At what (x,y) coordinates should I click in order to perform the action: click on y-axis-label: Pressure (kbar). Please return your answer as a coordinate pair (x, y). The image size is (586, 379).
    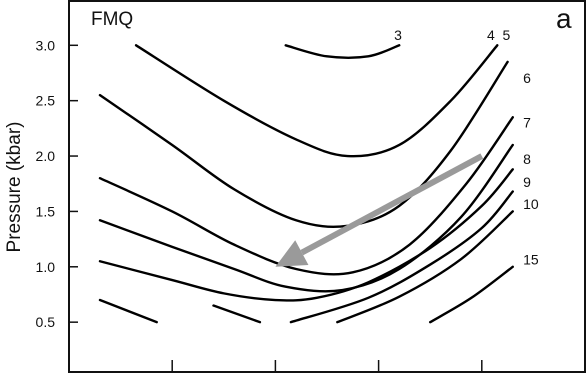
    Looking at the image, I should click on (14, 187).